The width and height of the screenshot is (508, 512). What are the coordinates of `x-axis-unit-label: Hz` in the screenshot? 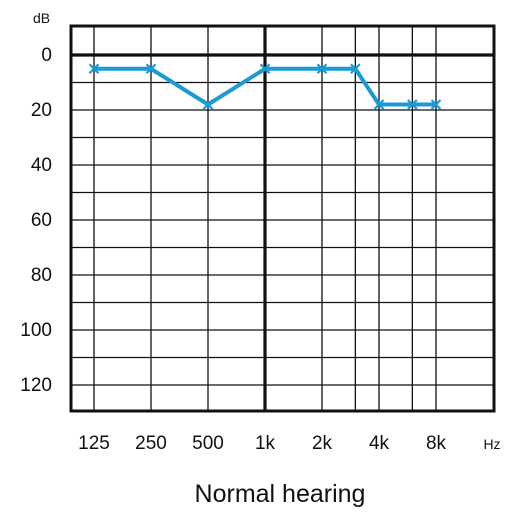 It's located at (491, 444).